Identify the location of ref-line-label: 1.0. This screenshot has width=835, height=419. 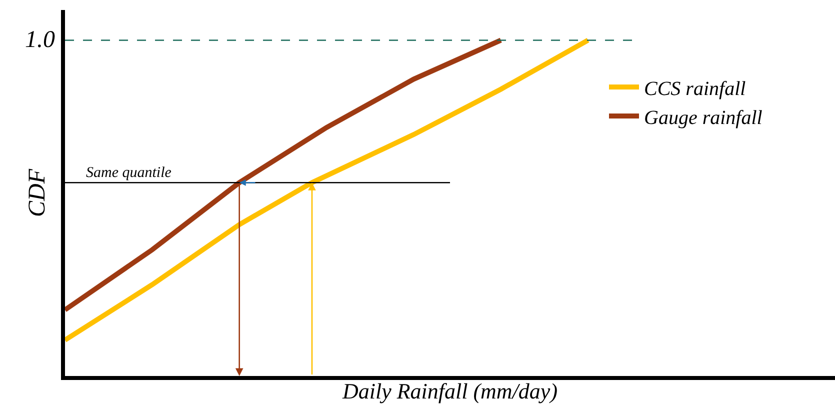
(40, 40).